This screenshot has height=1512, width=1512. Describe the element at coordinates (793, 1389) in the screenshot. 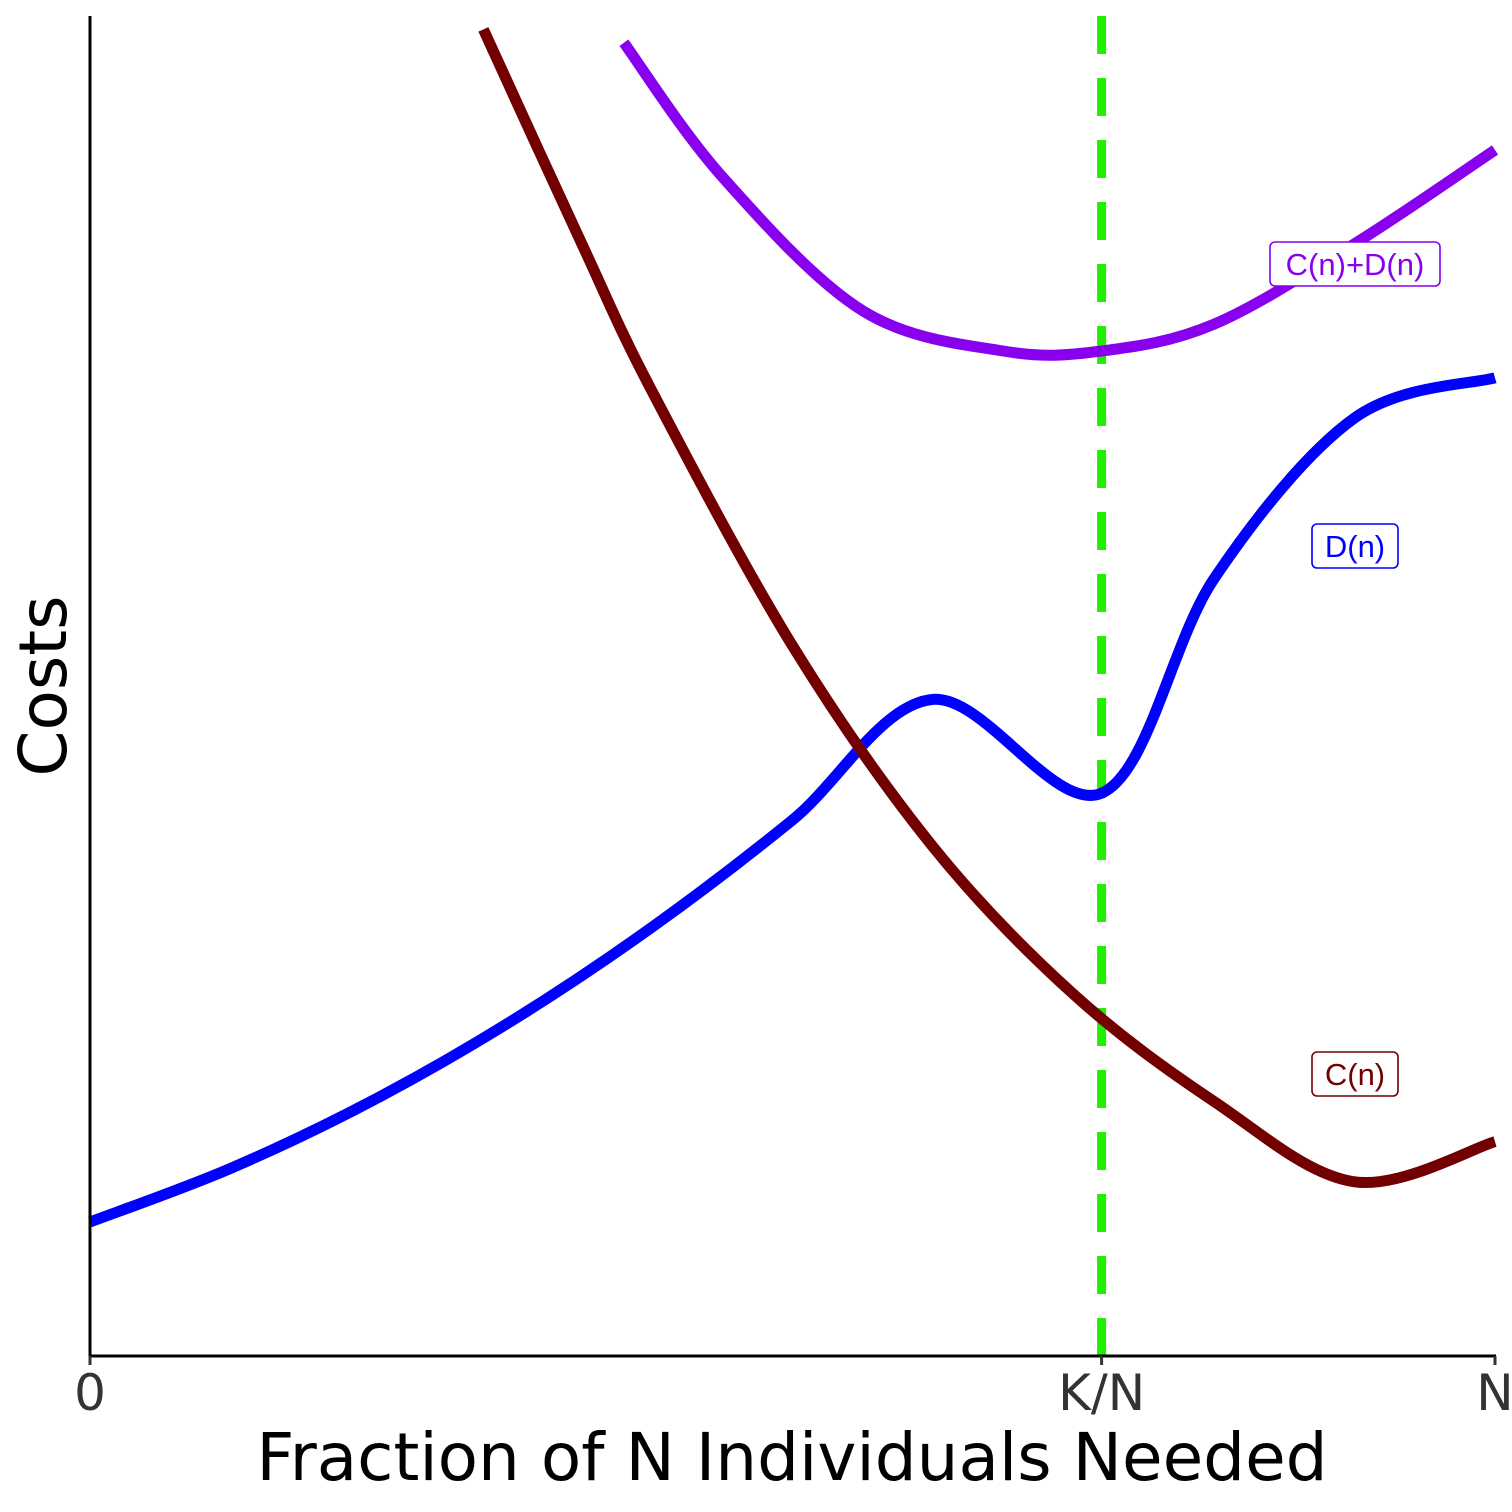

I see `x-axis-ticks: 0 K/N N` at that location.